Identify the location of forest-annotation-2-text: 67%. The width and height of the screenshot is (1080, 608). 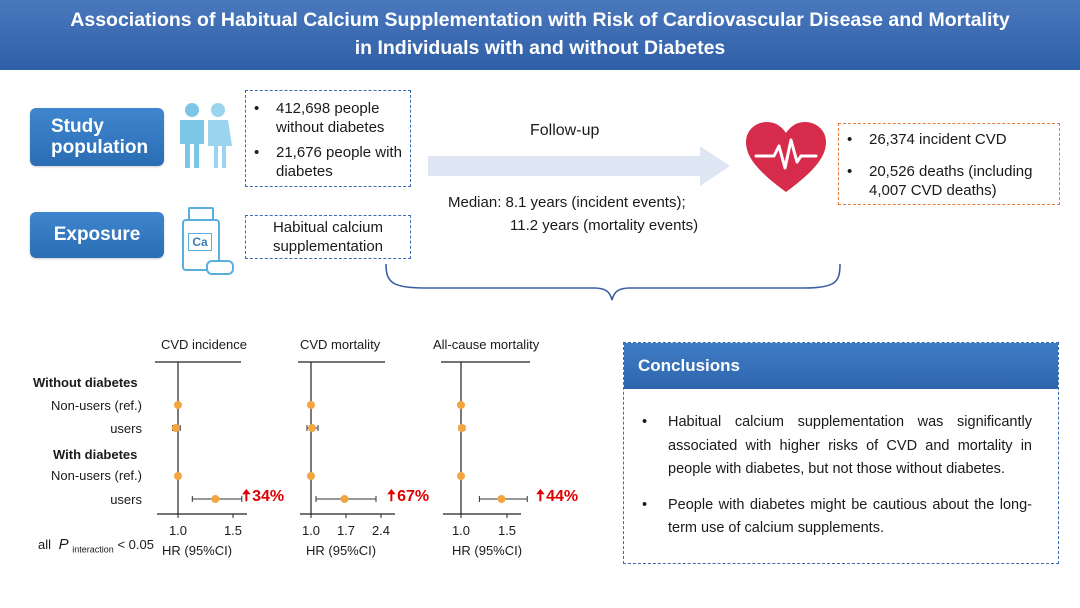
(413, 496).